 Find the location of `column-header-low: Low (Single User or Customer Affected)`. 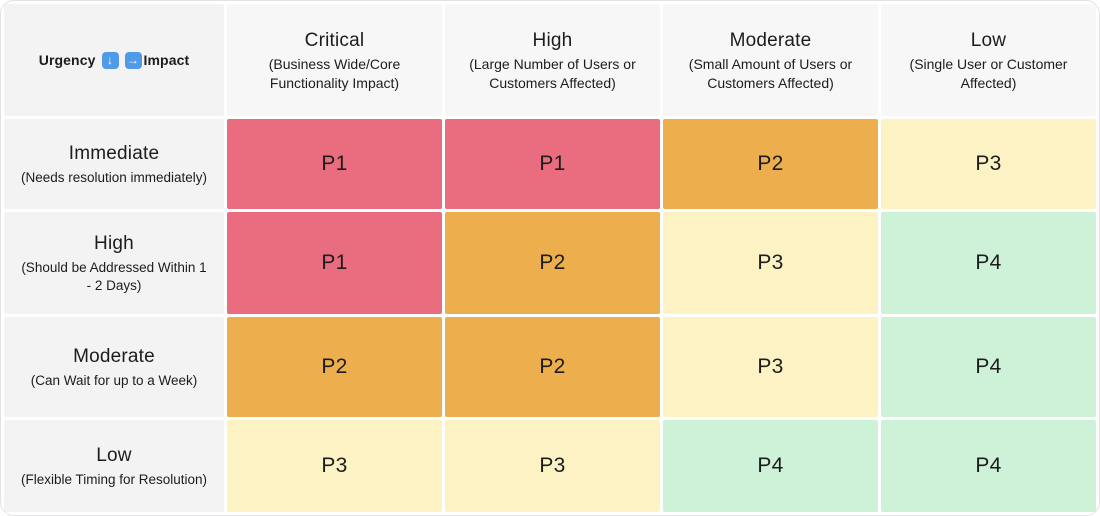

column-header-low: Low (Single User or Customer Affected) is located at coordinates (988, 60).